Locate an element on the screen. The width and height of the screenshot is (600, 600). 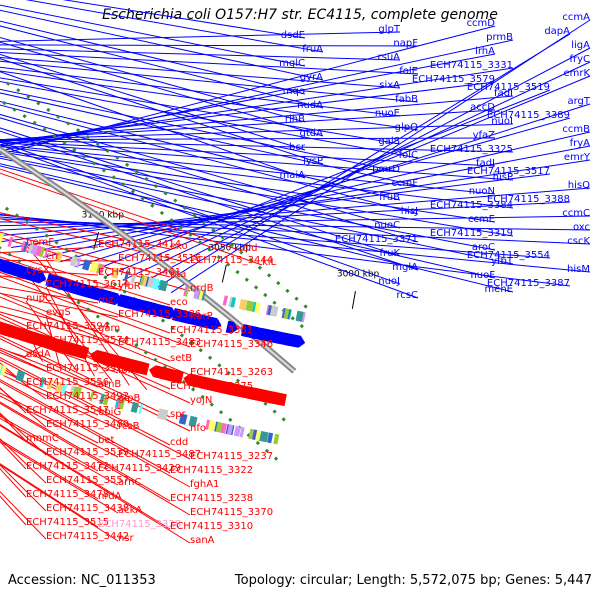
gene-label: ECH74115_3328 is located at coordinates (139, 524).